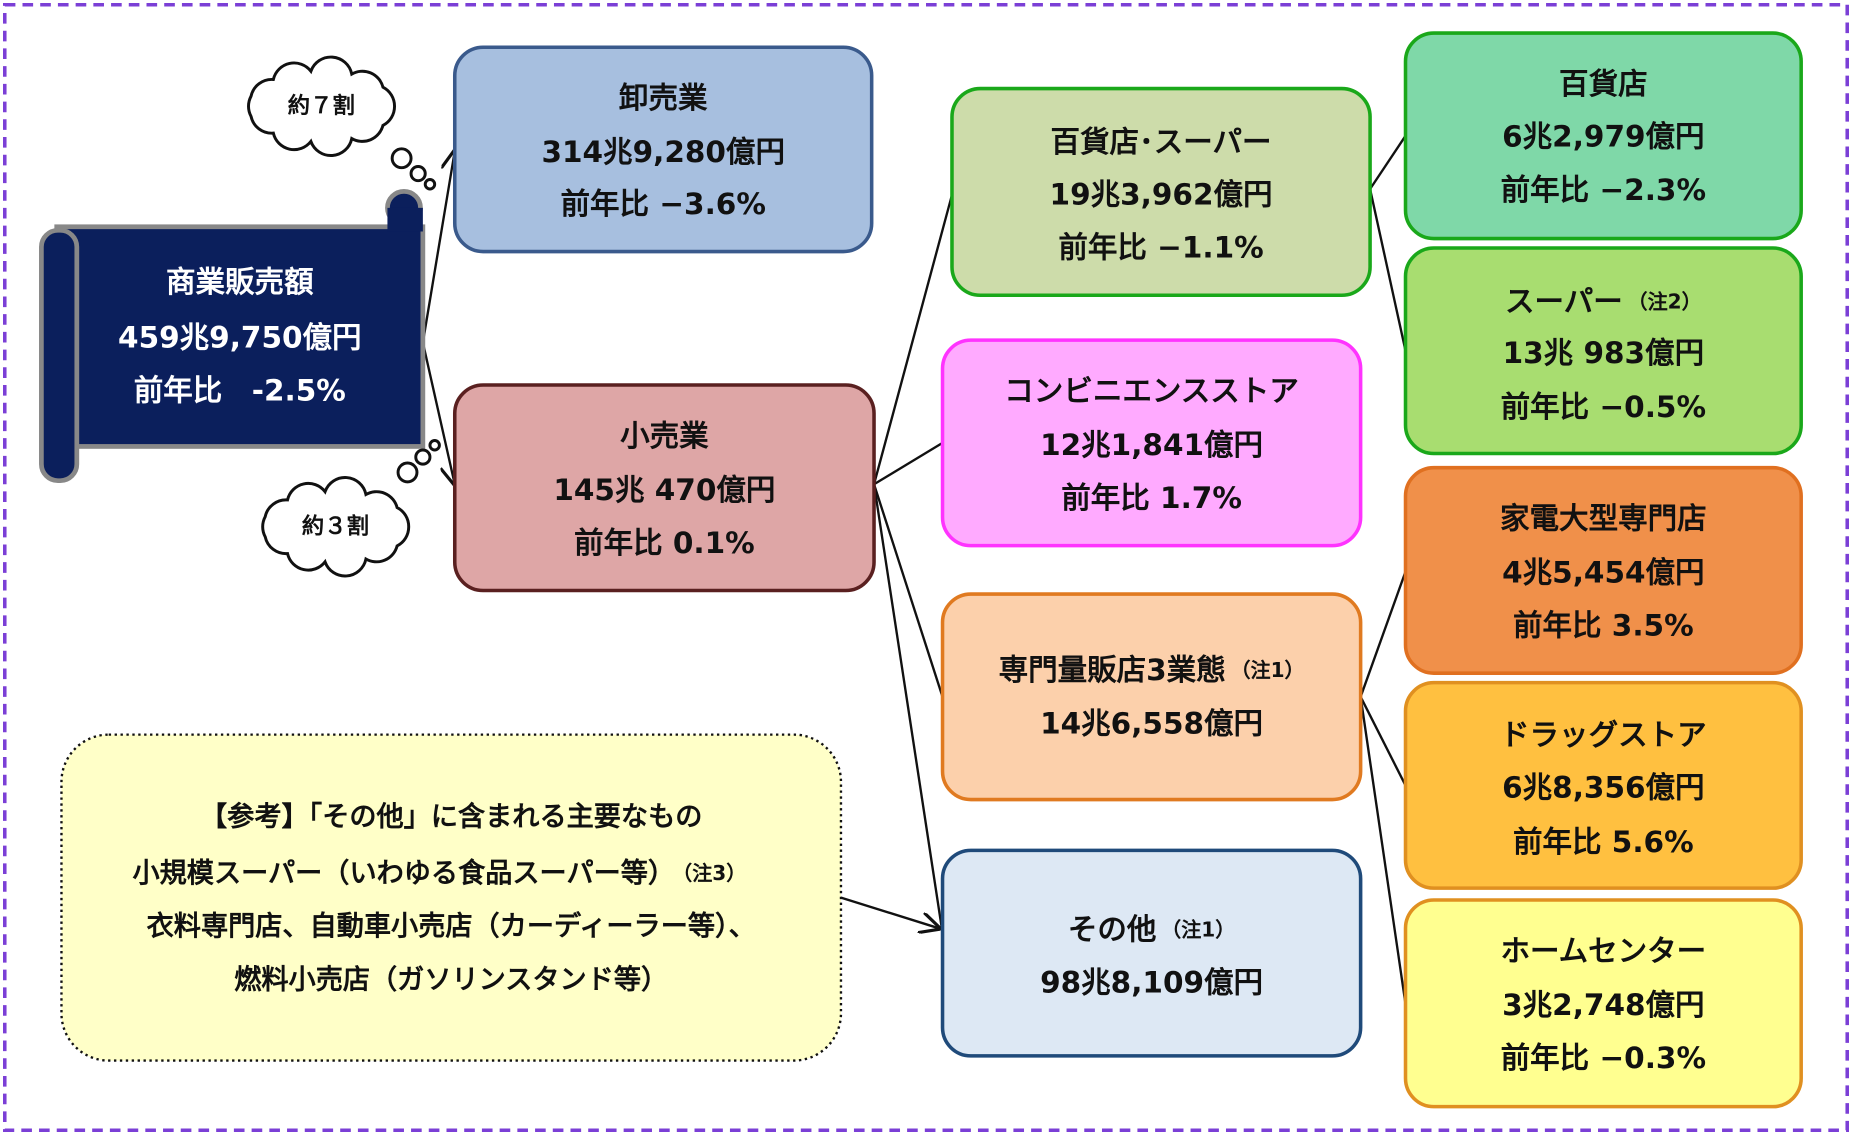  Describe the element at coordinates (1603, 842) in the screenshot. I see `node-change: 前年比 5.6%` at that location.